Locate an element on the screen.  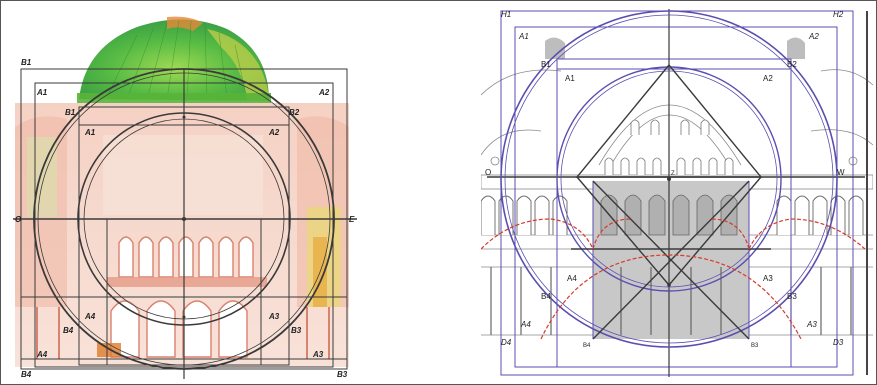
label-h1: H1 is located at coordinates (506, 14).